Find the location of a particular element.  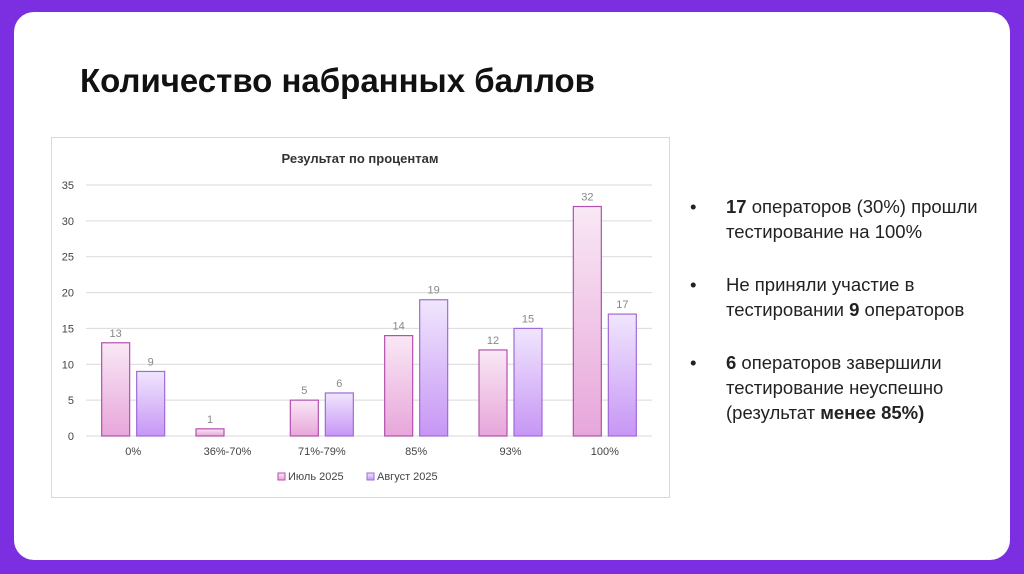

data-label: 1 is located at coordinates (210, 420).